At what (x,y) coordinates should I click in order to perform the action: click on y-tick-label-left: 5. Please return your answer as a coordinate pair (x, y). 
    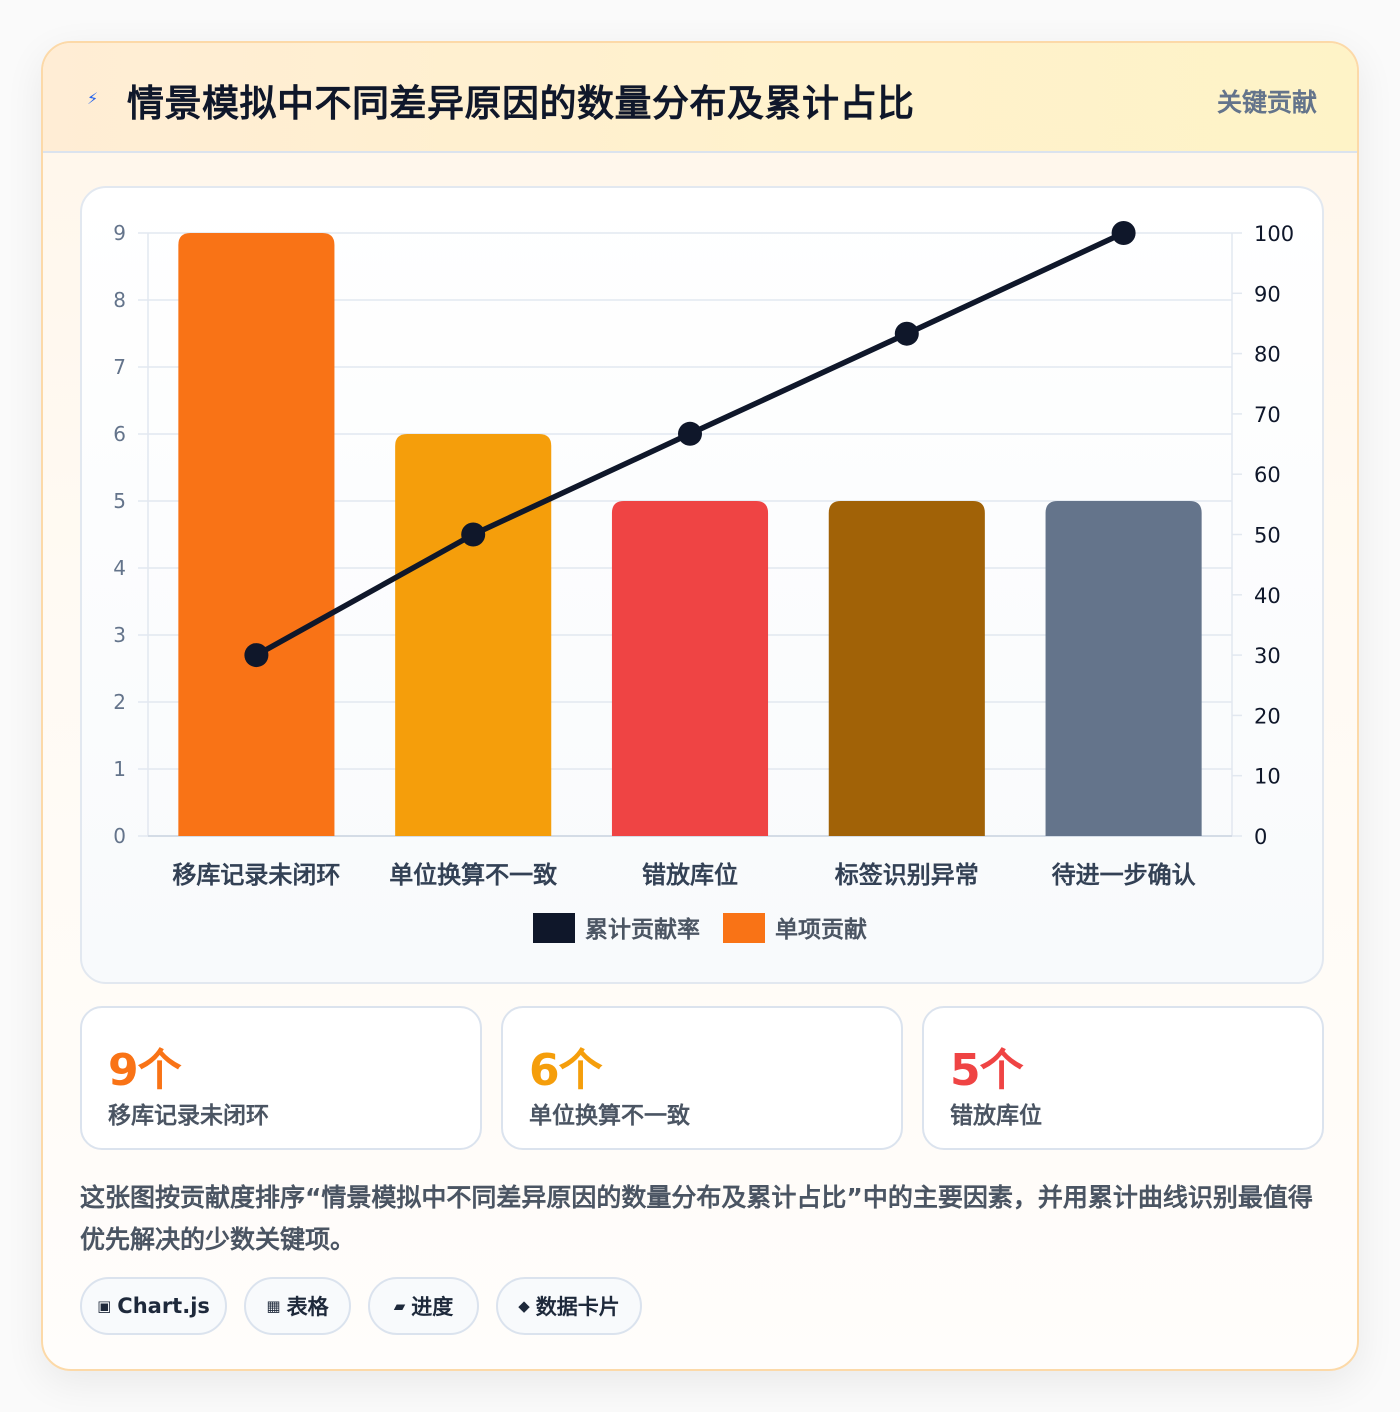
    Looking at the image, I should click on (119, 501).